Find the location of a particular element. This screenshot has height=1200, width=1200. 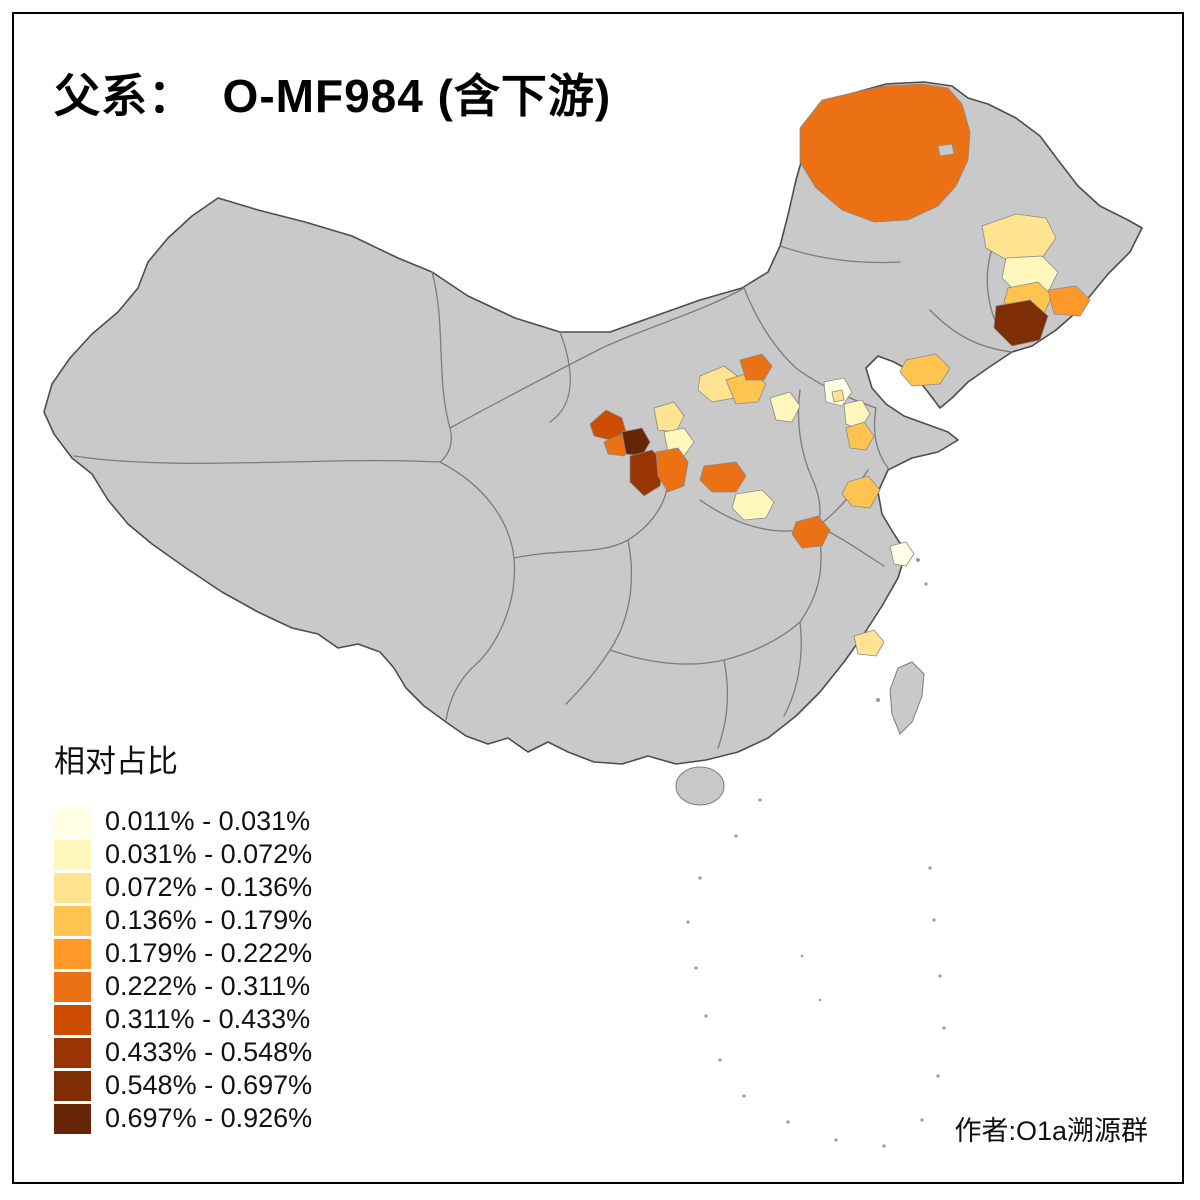

author-credit: 作者:O1a溯源群 is located at coordinates (1051, 1131).